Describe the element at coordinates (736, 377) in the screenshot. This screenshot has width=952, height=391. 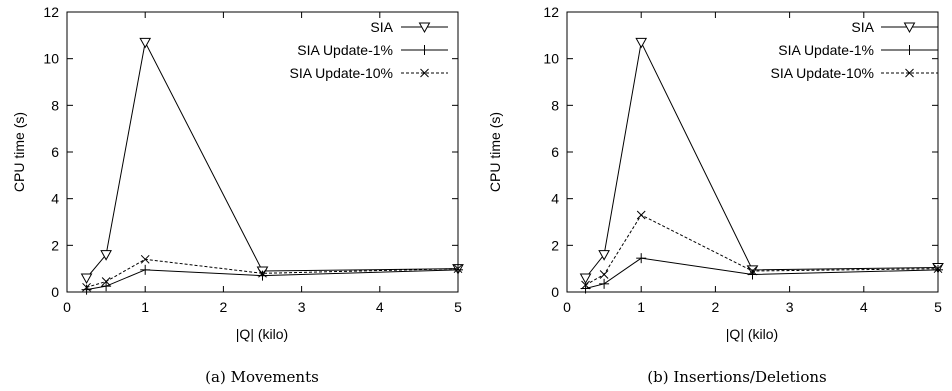
I see `panel-caption: (b) Insertions/Deletions` at that location.